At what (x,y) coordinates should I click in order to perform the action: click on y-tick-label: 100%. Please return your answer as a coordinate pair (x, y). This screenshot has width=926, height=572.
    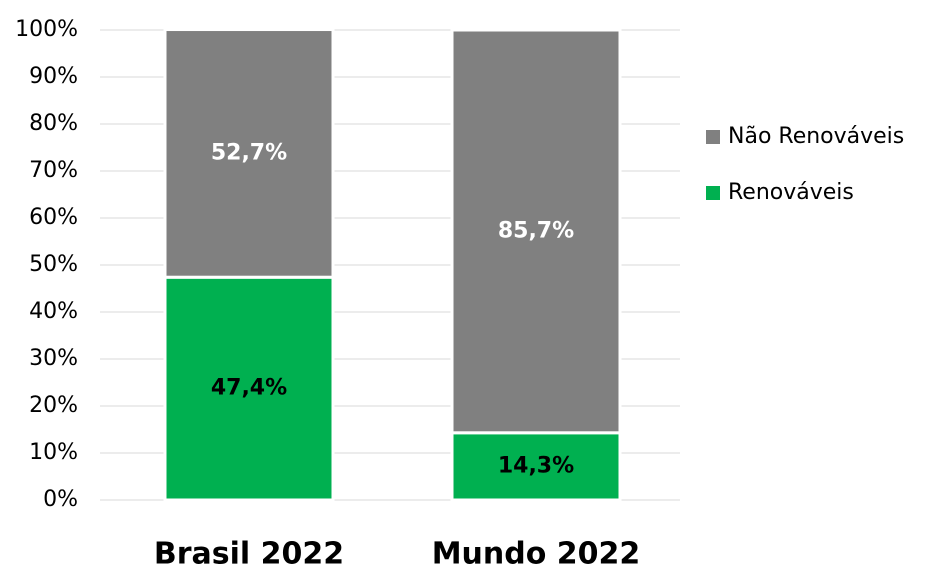
    Looking at the image, I should click on (46, 29).